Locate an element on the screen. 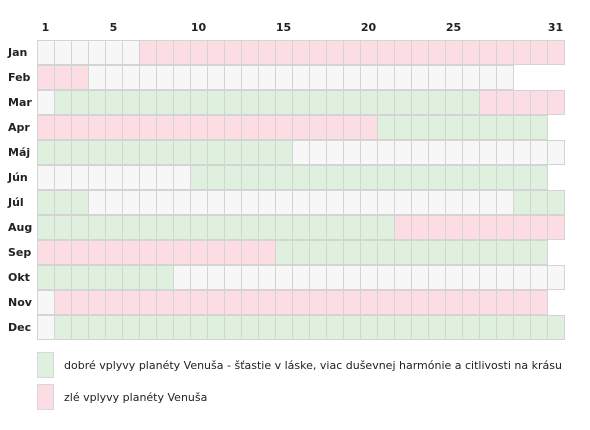  day-tick-label-20: 20 is located at coordinates (369, 27).